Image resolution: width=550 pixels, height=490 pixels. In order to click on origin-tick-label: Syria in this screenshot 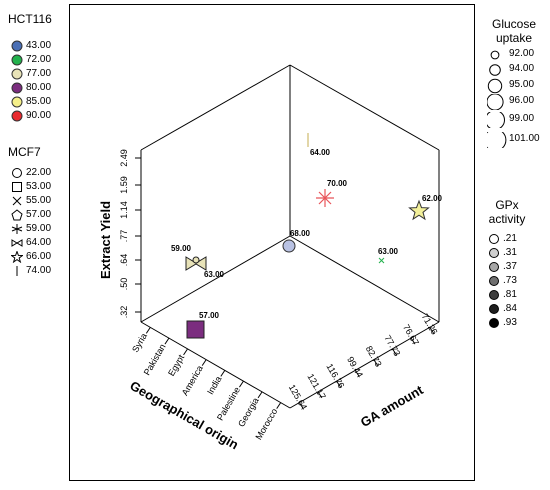, I will do `click(139, 342)`.